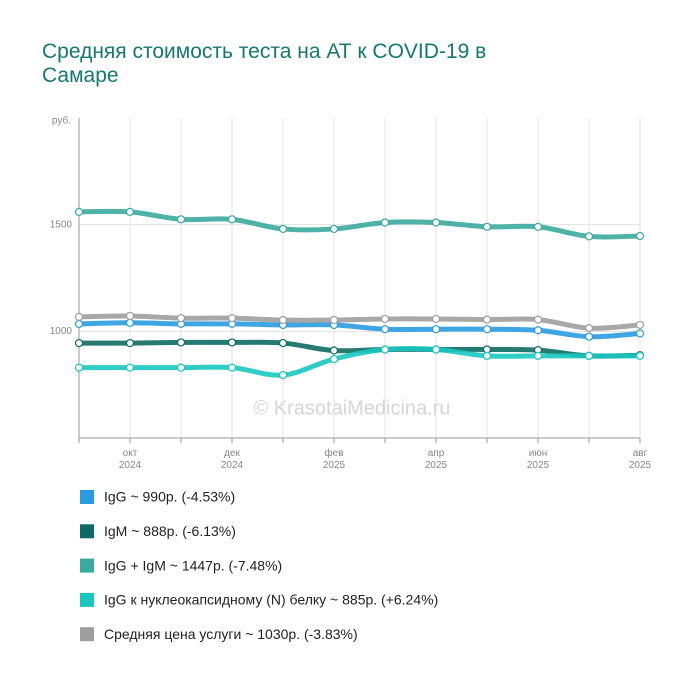  I want to click on x-tick-label: дек 2024, so click(232, 459).